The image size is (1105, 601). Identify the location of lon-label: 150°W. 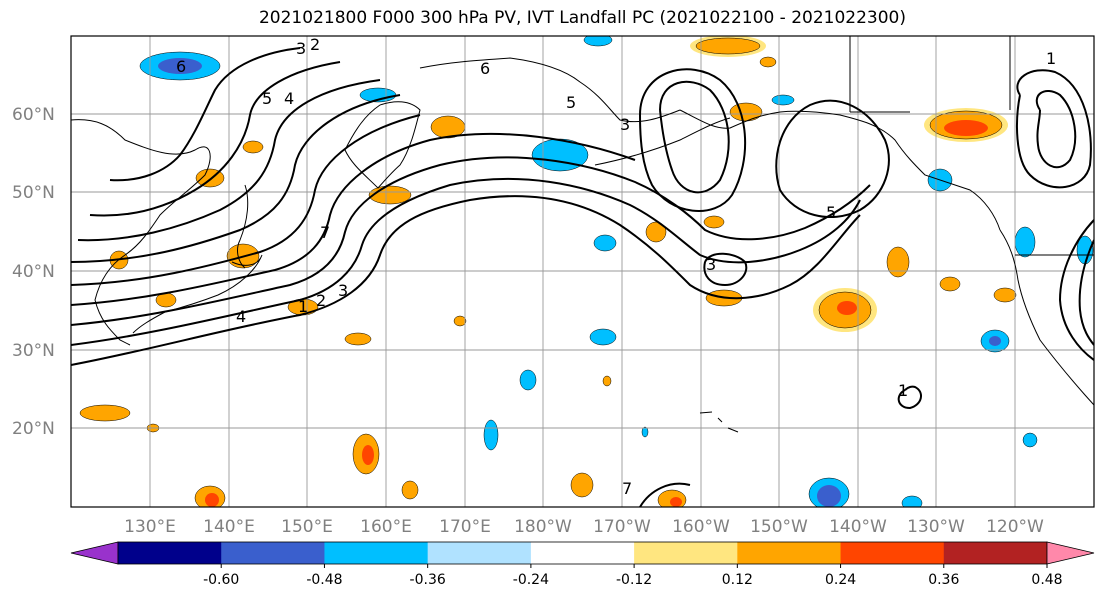
(779, 527).